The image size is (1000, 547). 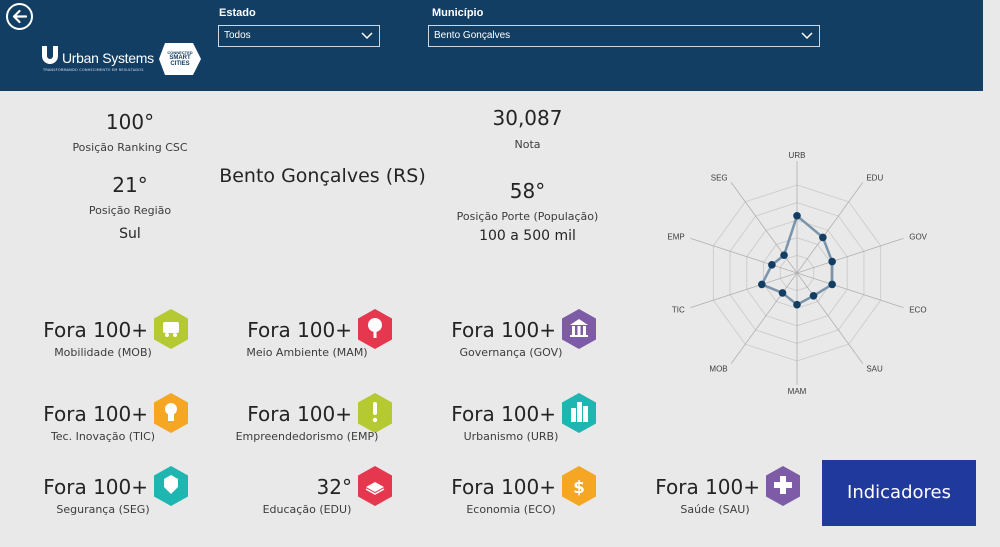 I want to click on category-tile: Fora 100+ Urbanismo (URB), so click(x=516, y=427).